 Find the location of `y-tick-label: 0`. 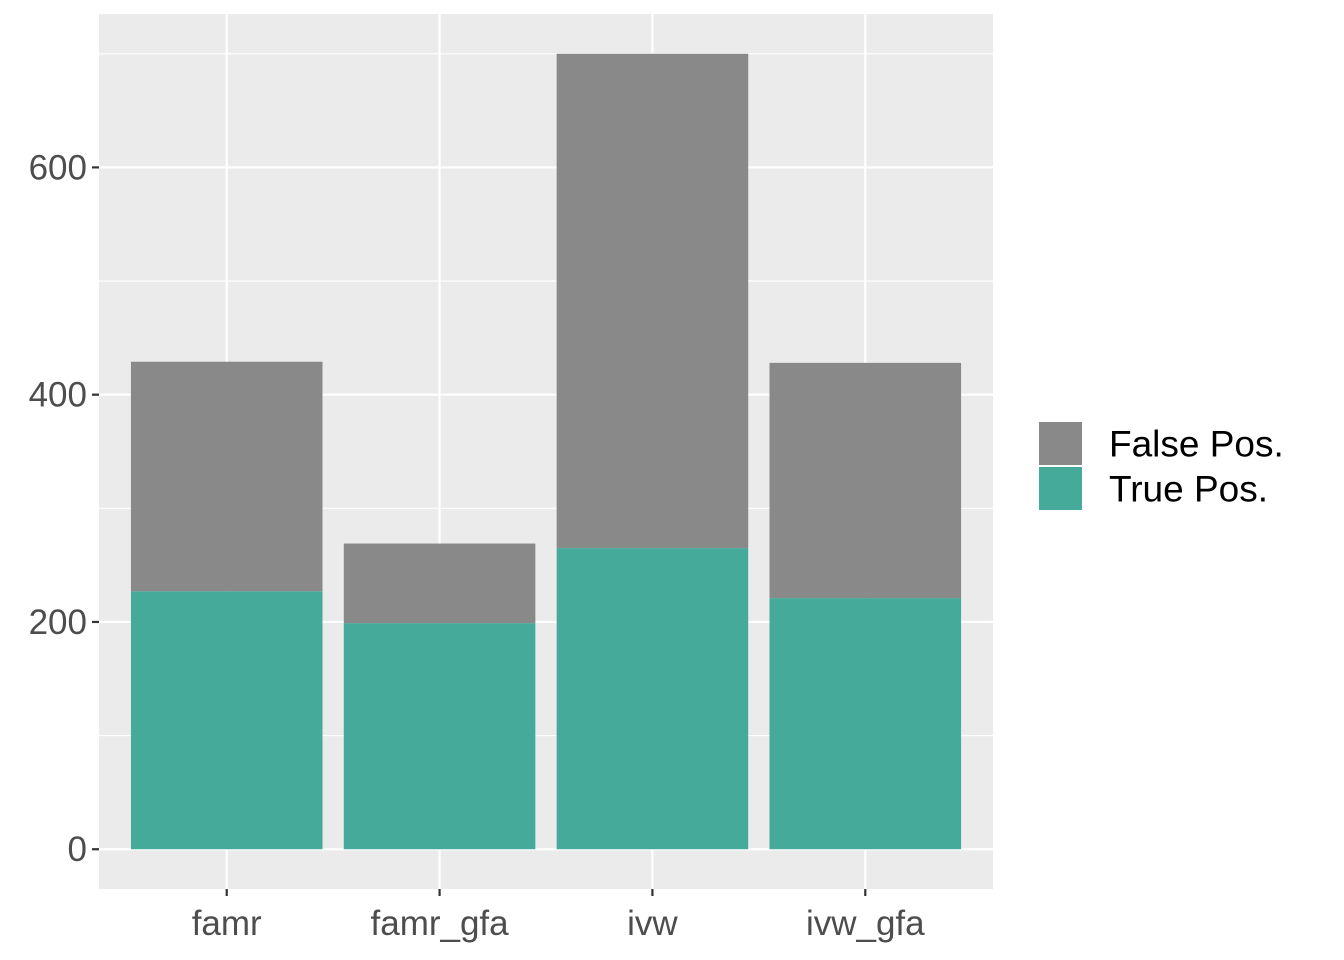

y-tick-label: 0 is located at coordinates (77, 849).